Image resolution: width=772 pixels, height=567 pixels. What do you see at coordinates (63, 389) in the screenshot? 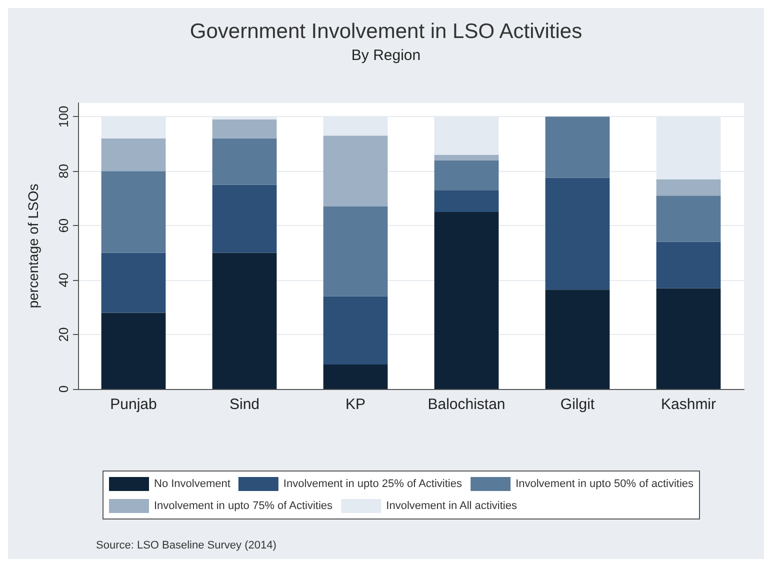
I see `y-tick-label: 0` at bounding box center [63, 389].